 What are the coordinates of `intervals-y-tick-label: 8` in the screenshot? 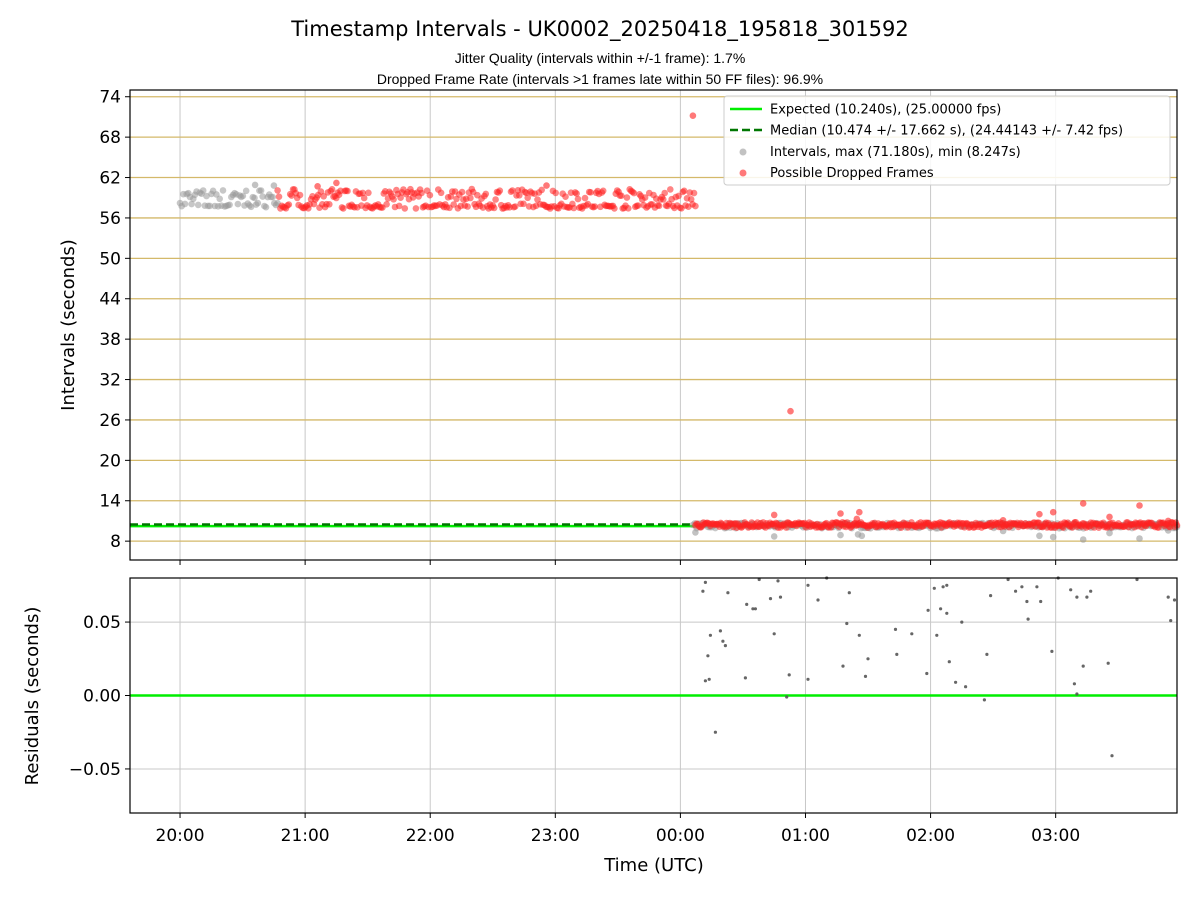 It's located at (115, 542).